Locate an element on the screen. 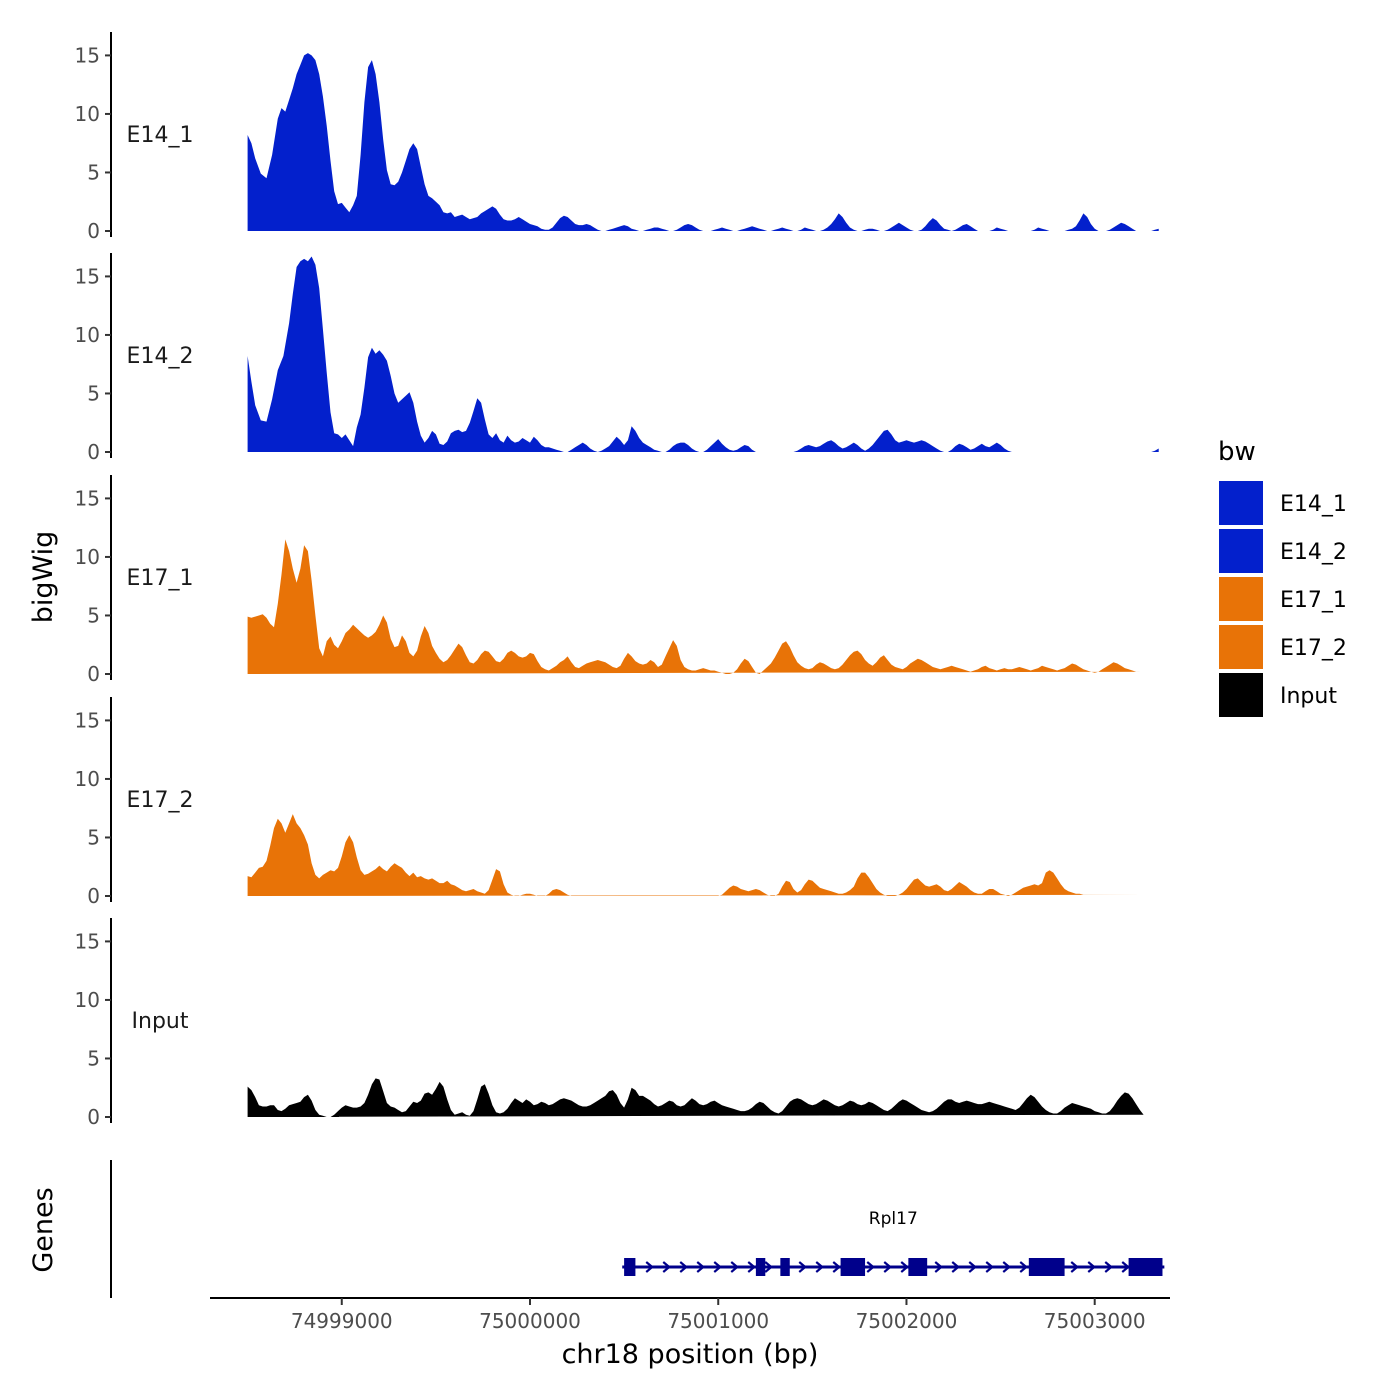 The image size is (1400, 1400). track-E14_1: 0 5 10 15 E14_1 is located at coordinates (617, 137).